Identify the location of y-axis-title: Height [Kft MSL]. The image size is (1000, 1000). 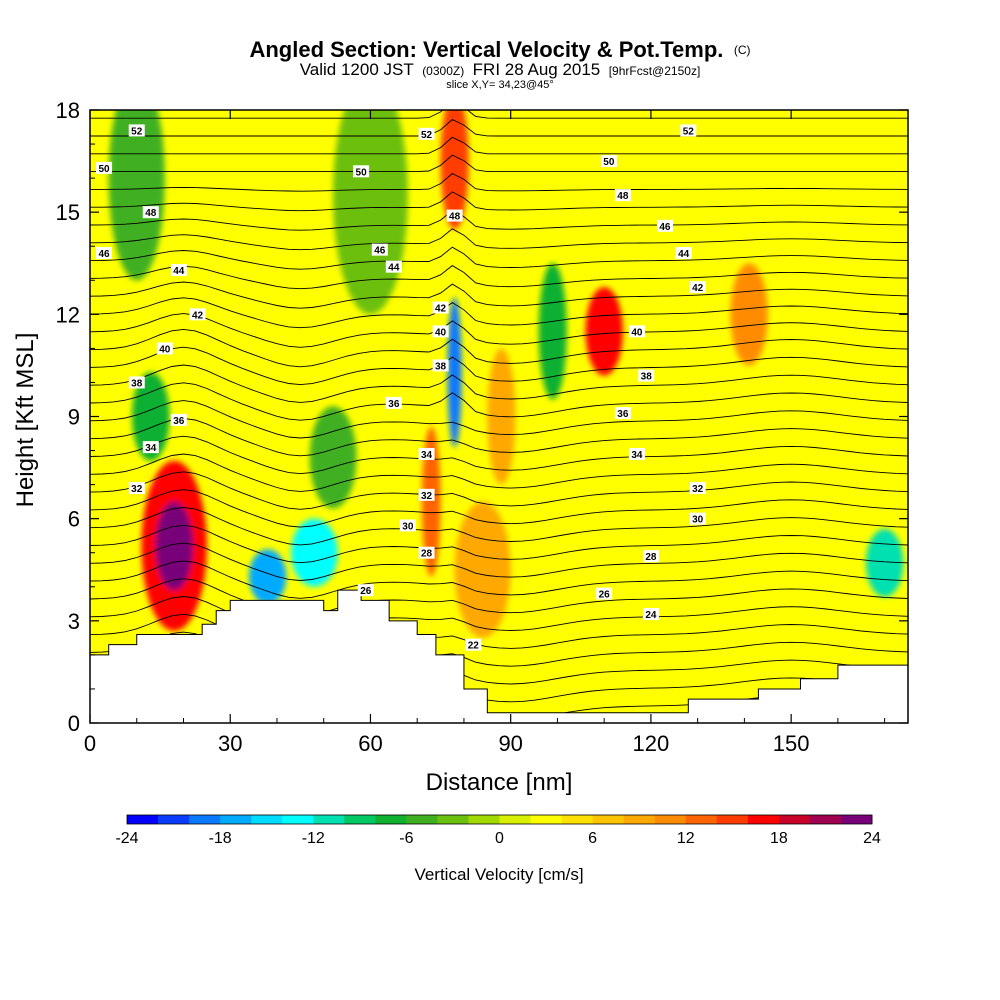
(25, 420).